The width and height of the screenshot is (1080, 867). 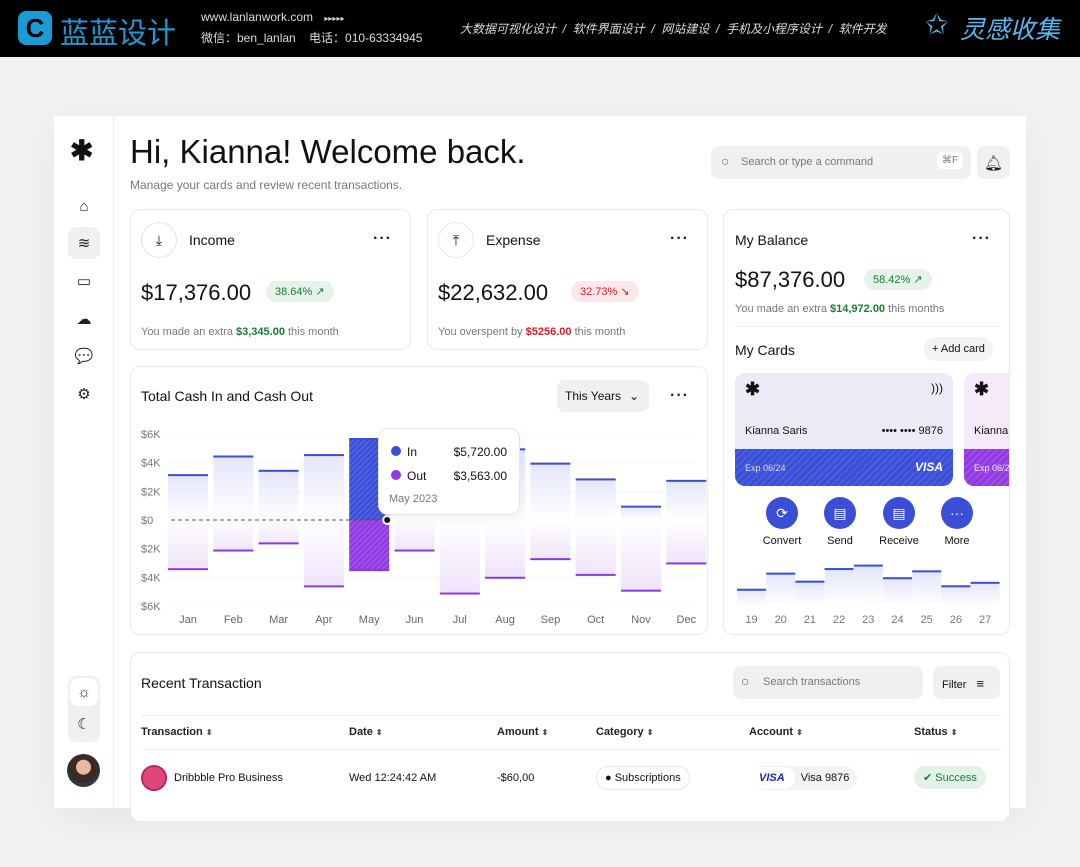 I want to click on column-header: Account ⬍, so click(x=776, y=732).